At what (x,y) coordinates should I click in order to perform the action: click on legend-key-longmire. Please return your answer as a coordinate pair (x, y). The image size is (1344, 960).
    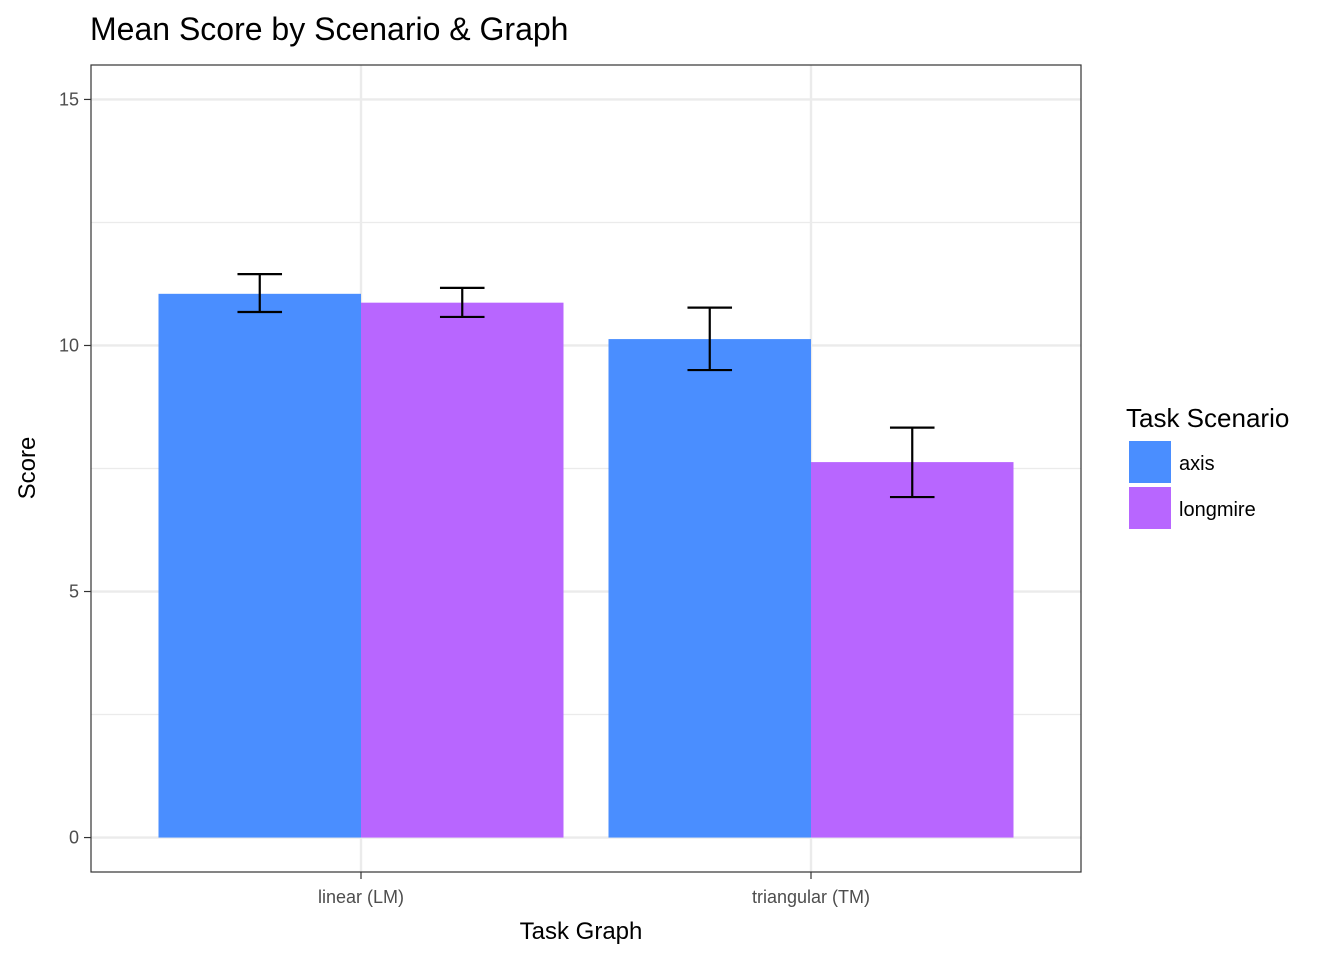
    Looking at the image, I should click on (1150, 508).